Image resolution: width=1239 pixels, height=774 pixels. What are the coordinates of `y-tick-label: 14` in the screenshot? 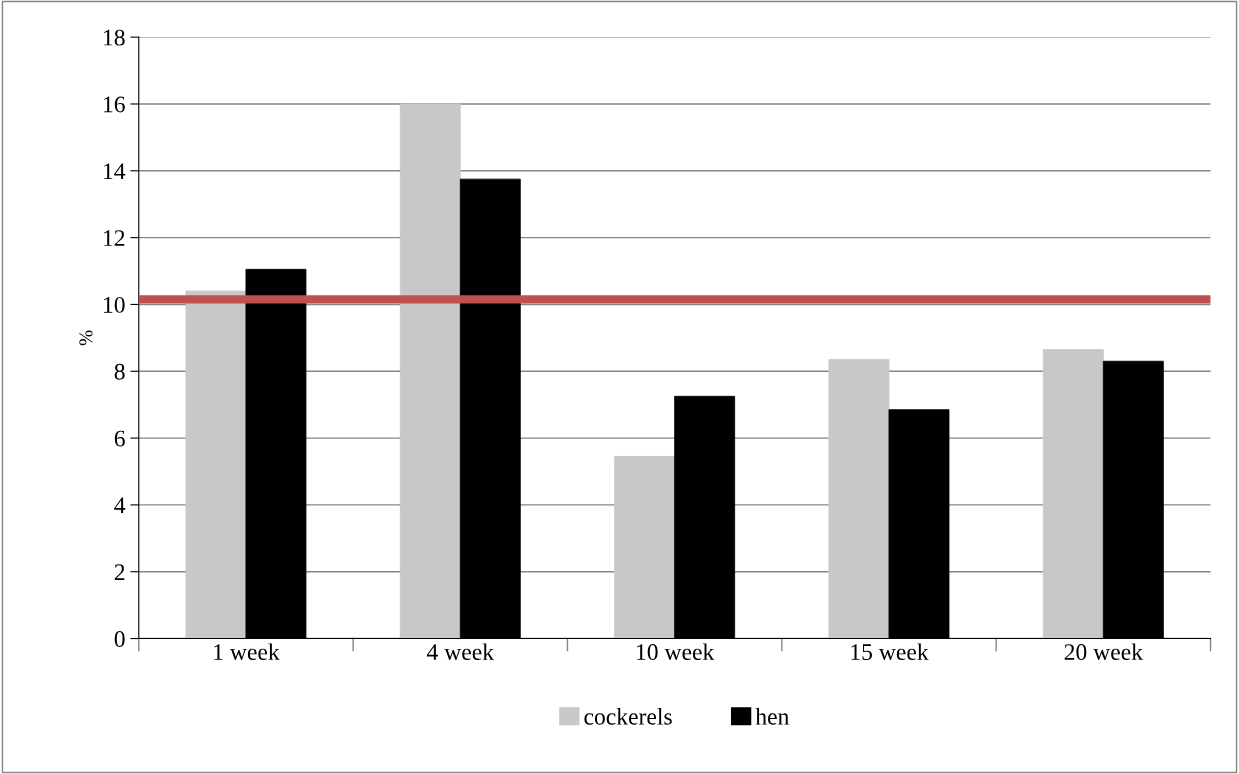 It's located at (115, 171).